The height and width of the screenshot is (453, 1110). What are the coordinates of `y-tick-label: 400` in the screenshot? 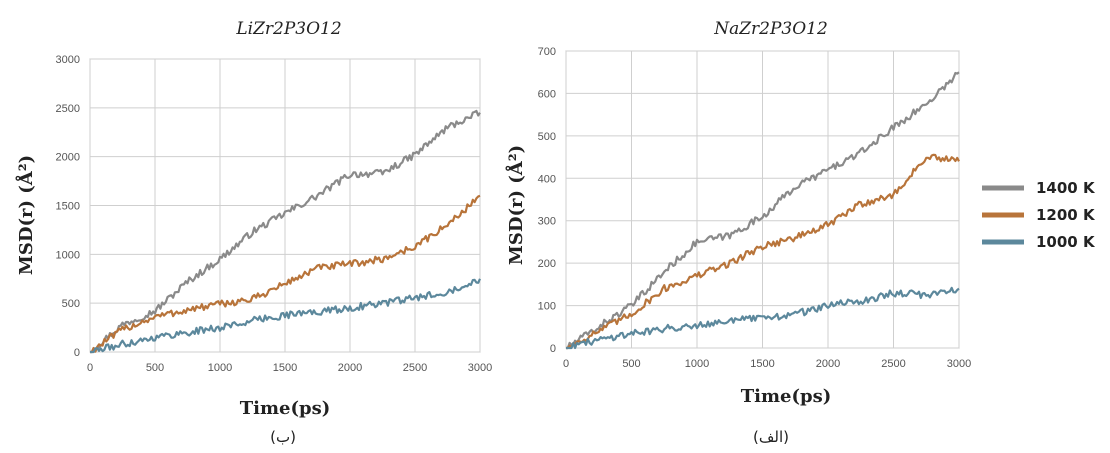 It's located at (547, 179).